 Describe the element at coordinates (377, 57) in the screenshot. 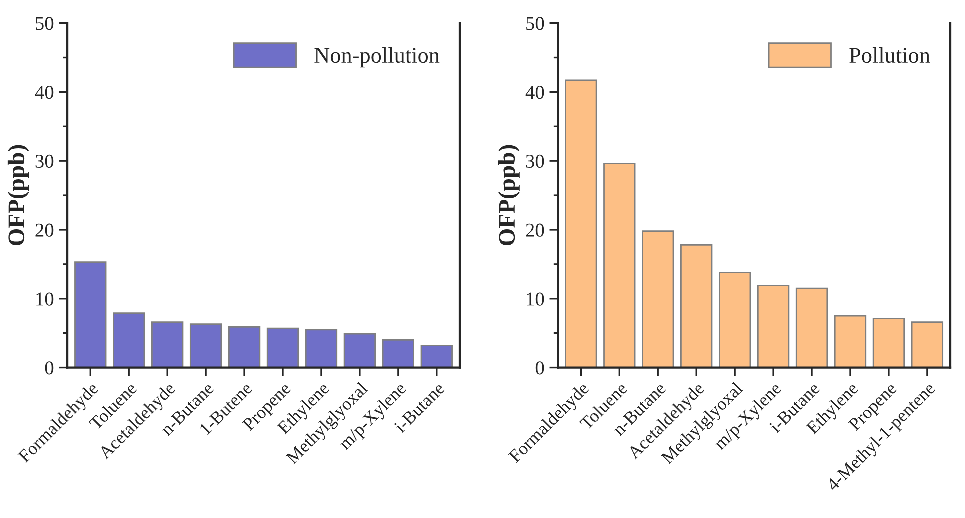

I see `legend-label: Non-pollution` at that location.